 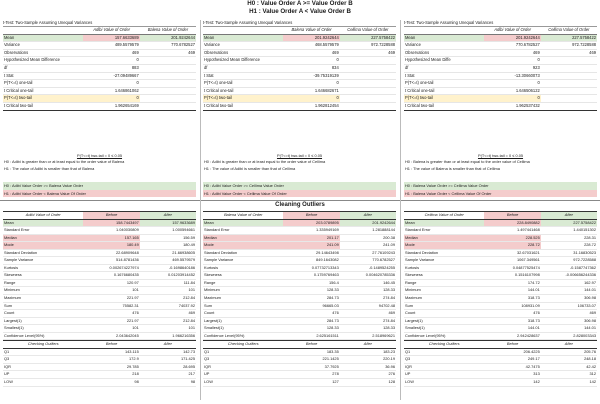 What do you see at coordinates (330, 305) in the screenshot?
I see `stat-before: 96665.03` at bounding box center [330, 305].